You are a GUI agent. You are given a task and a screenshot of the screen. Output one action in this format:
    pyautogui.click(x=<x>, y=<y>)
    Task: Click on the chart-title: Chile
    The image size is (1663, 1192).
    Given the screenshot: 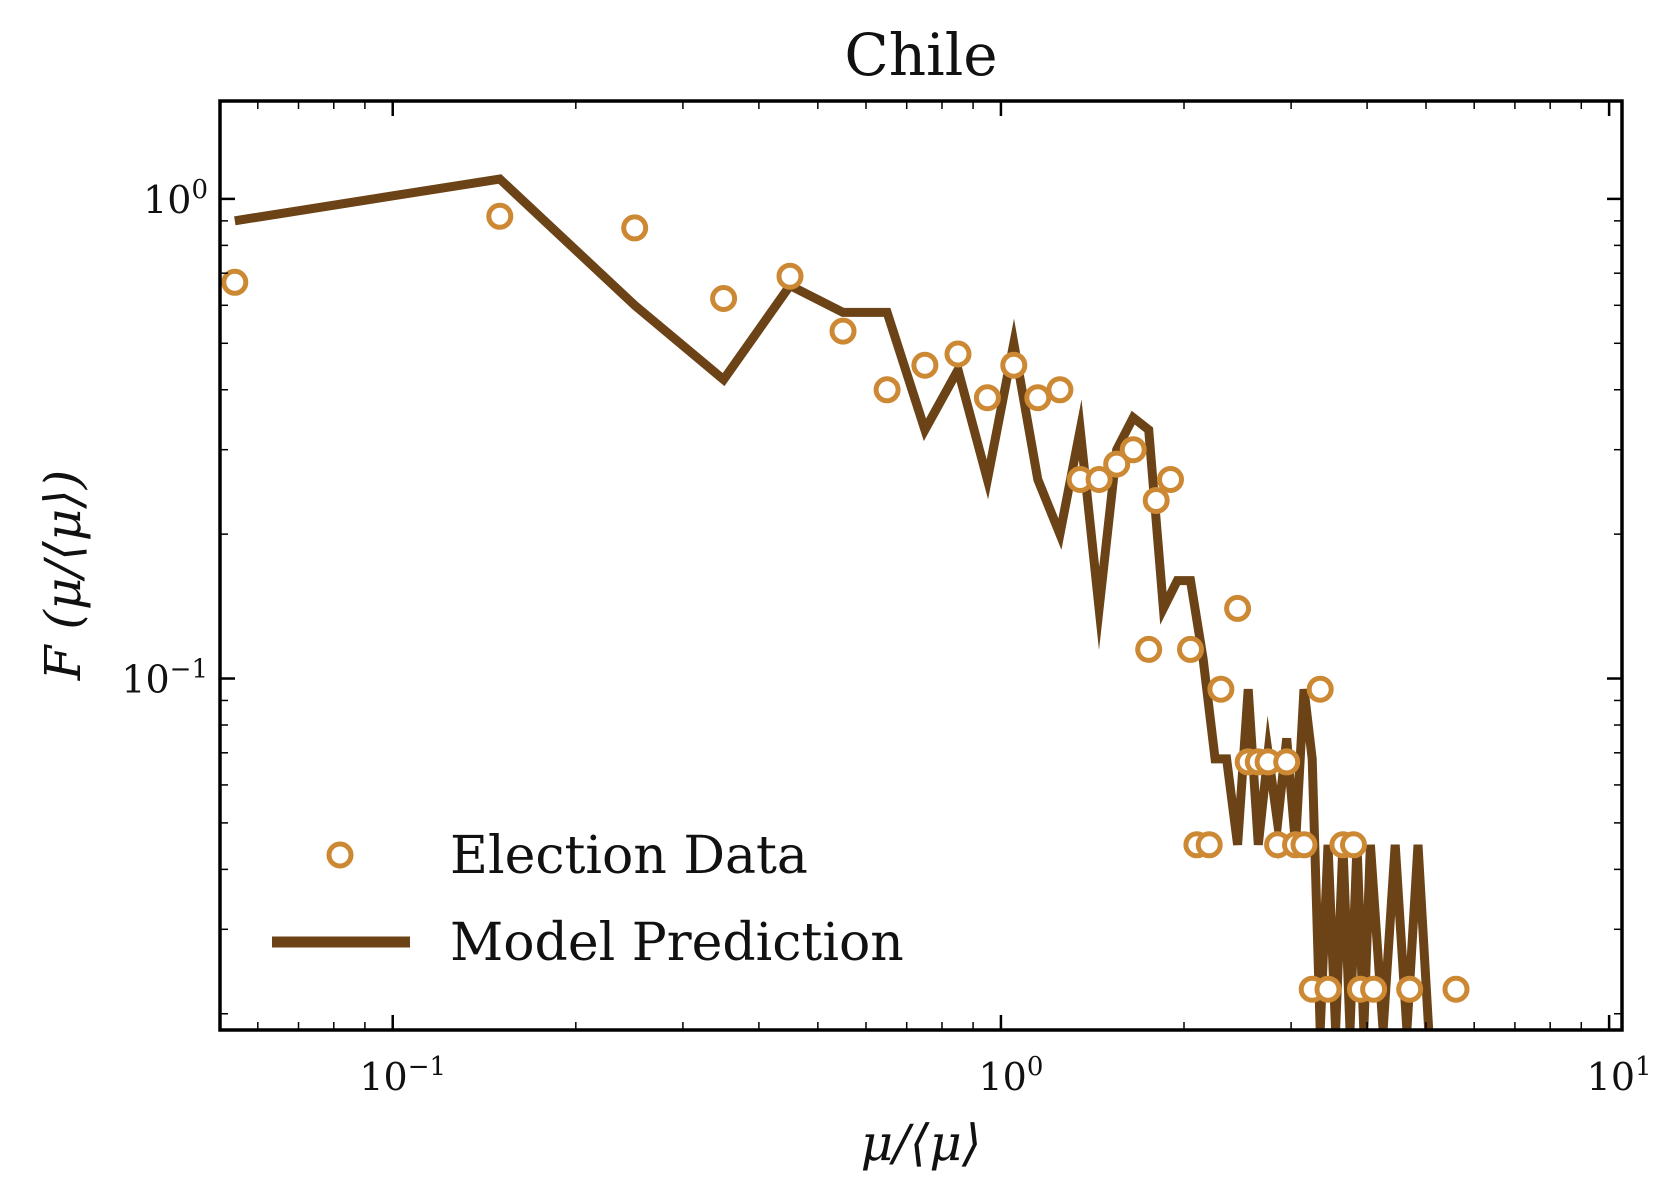 What is the action you would take?
    pyautogui.click(x=920, y=55)
    